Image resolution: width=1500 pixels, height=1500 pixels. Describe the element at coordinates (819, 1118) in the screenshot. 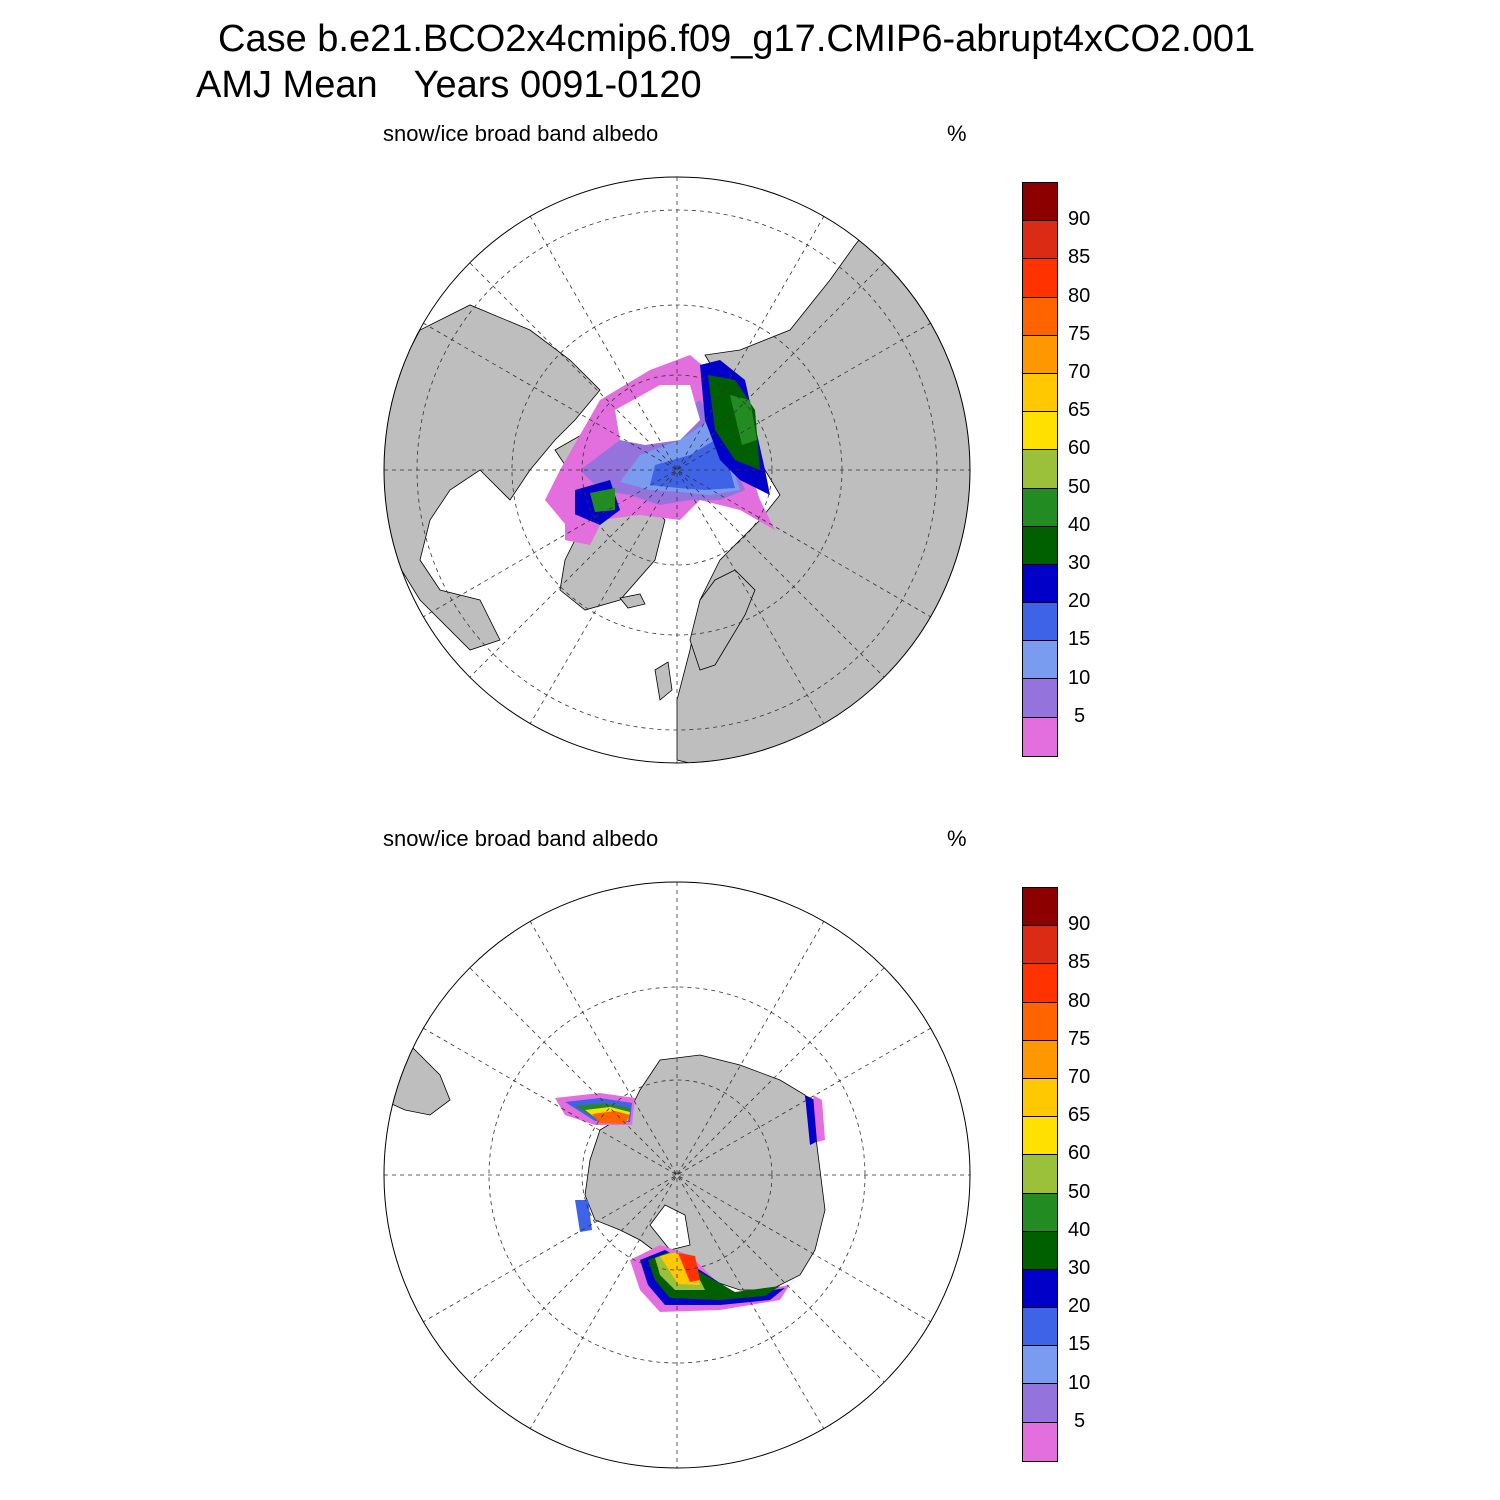

I see `sh-ice-east-coast-pink` at that location.